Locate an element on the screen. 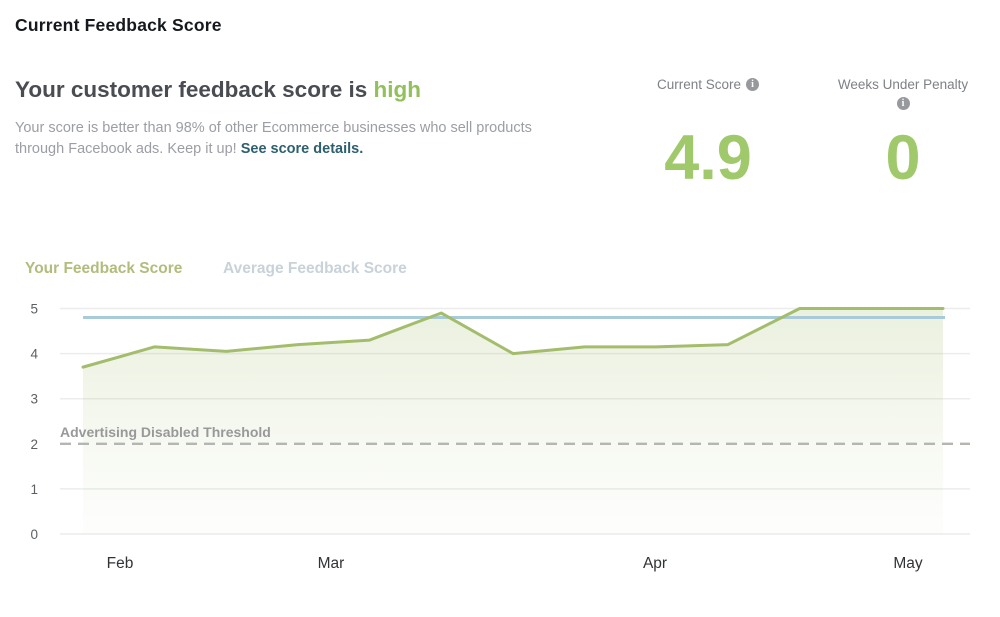  weeks-under-penalty-block: Weeks Under Penalty 0 is located at coordinates (903, 133).